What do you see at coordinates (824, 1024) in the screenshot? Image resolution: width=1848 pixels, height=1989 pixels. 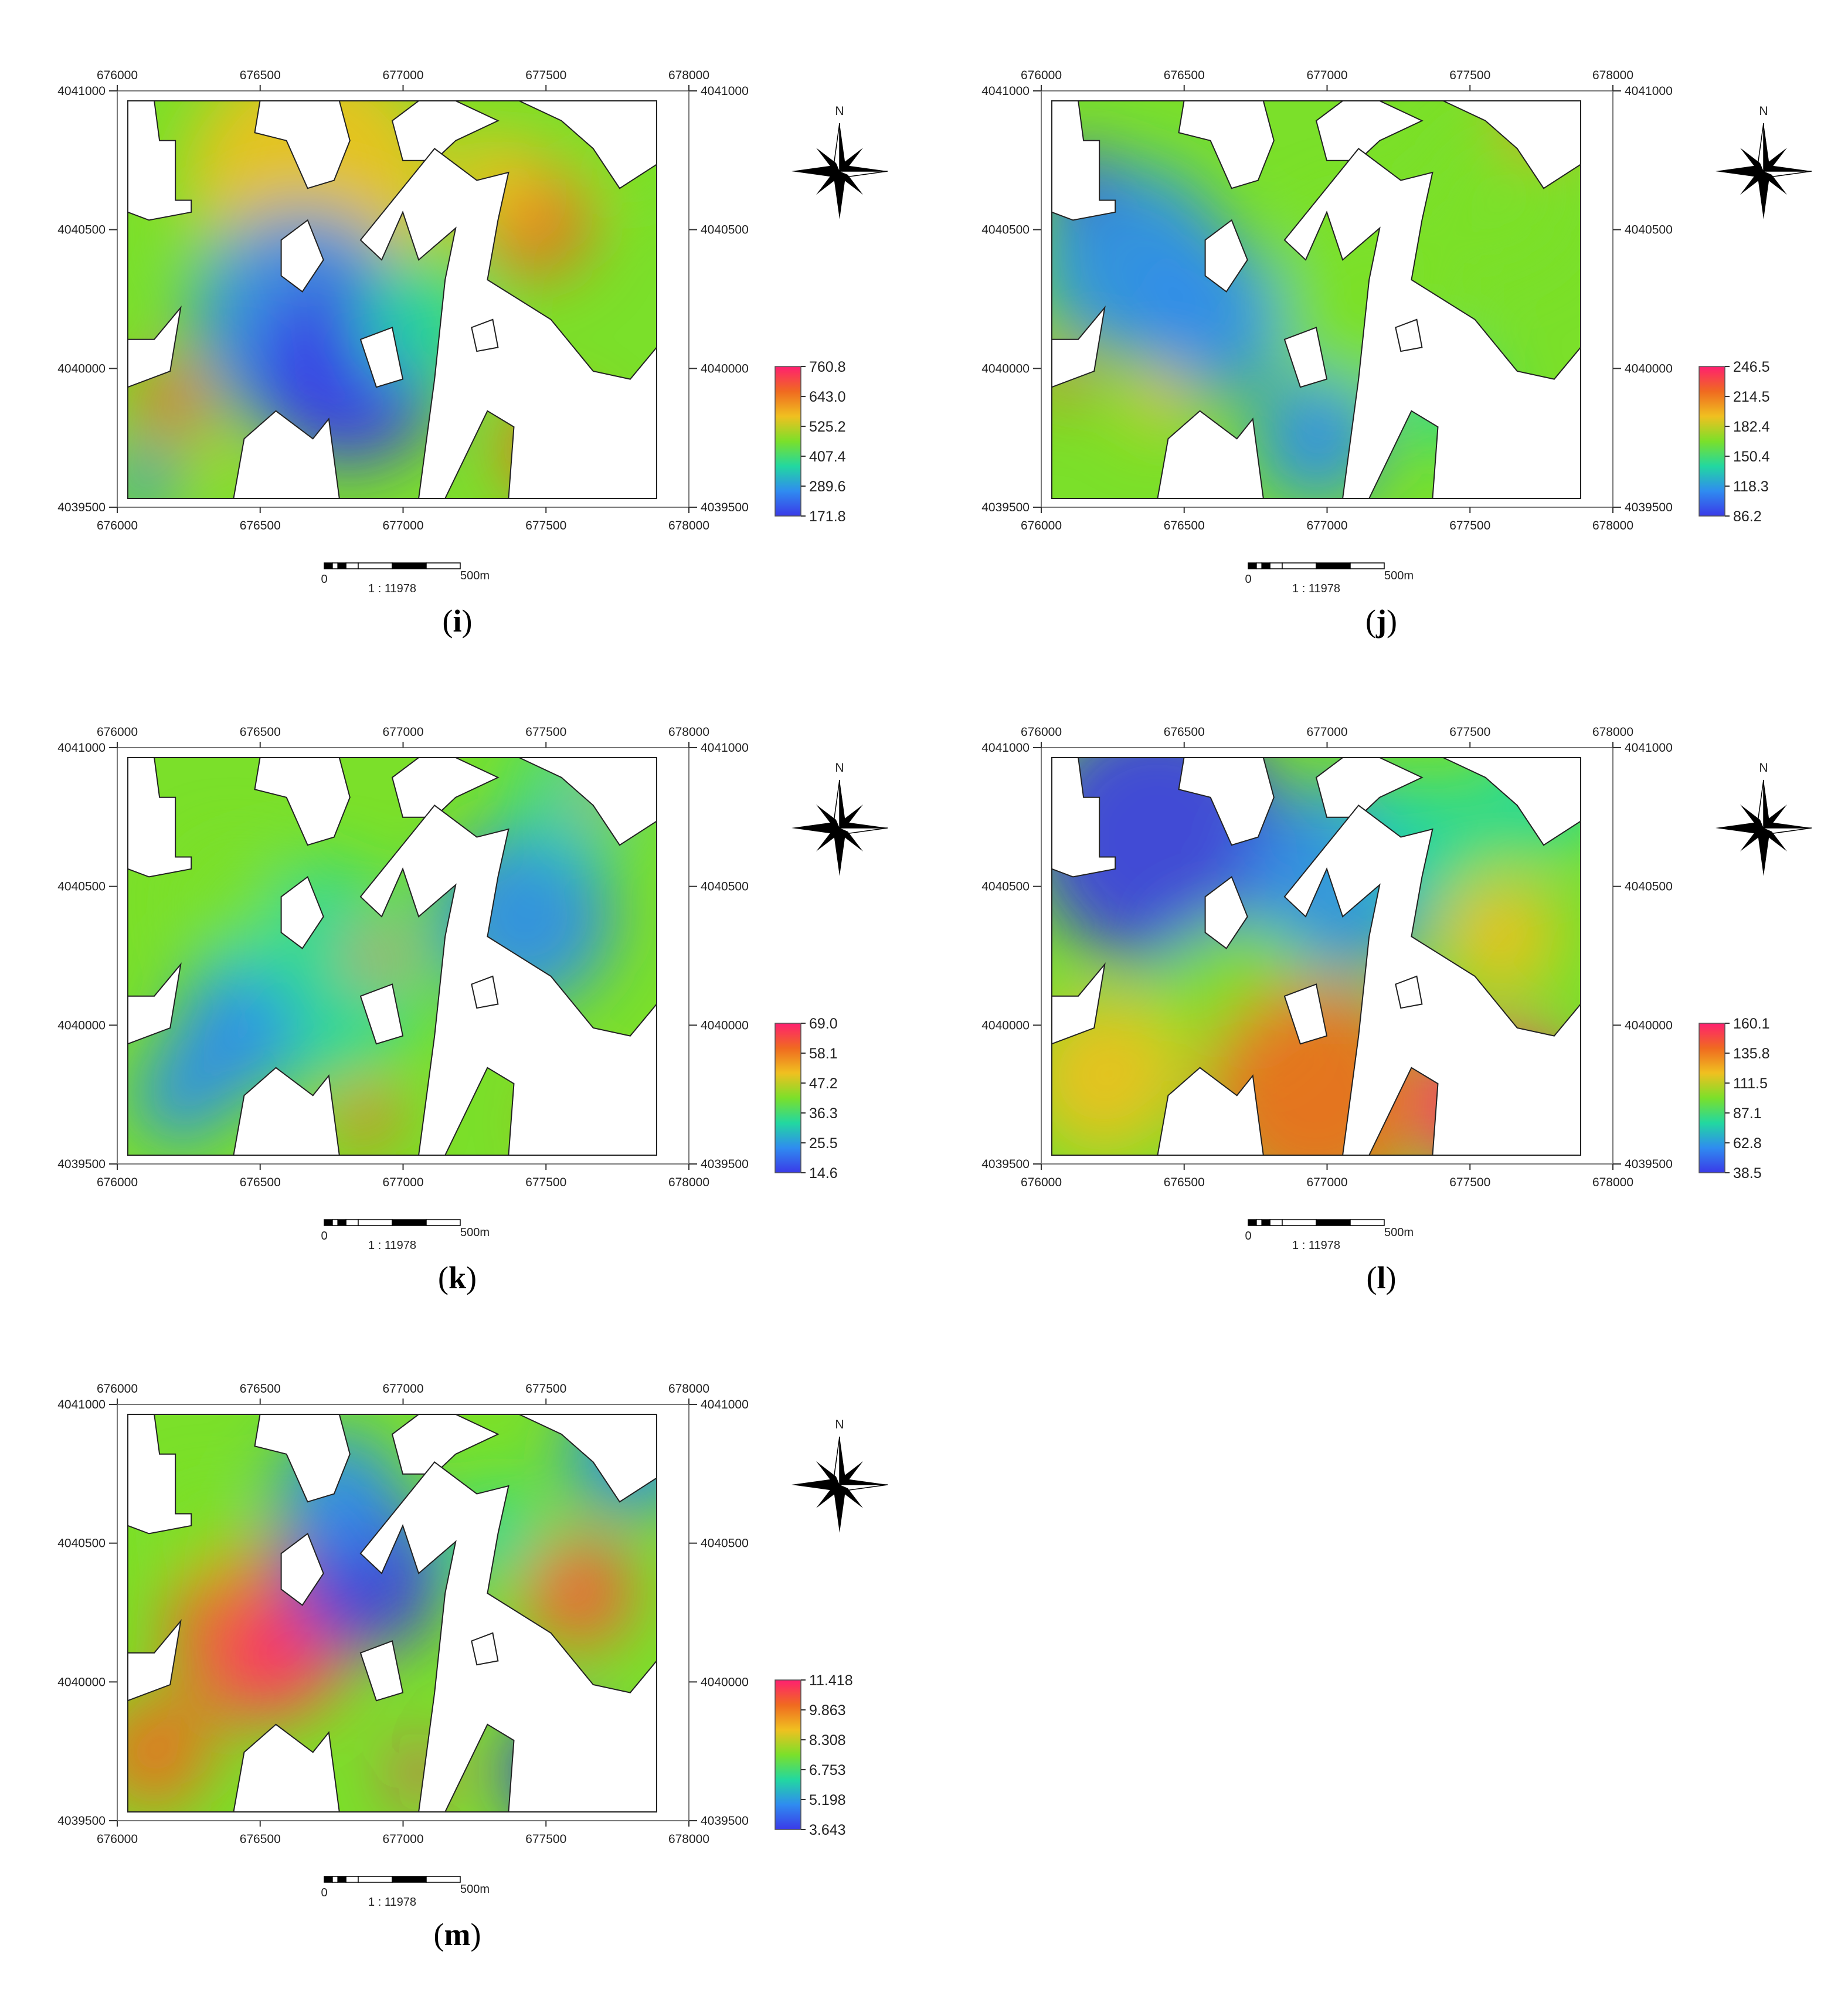 I see `legend-value: 69.0` at bounding box center [824, 1024].